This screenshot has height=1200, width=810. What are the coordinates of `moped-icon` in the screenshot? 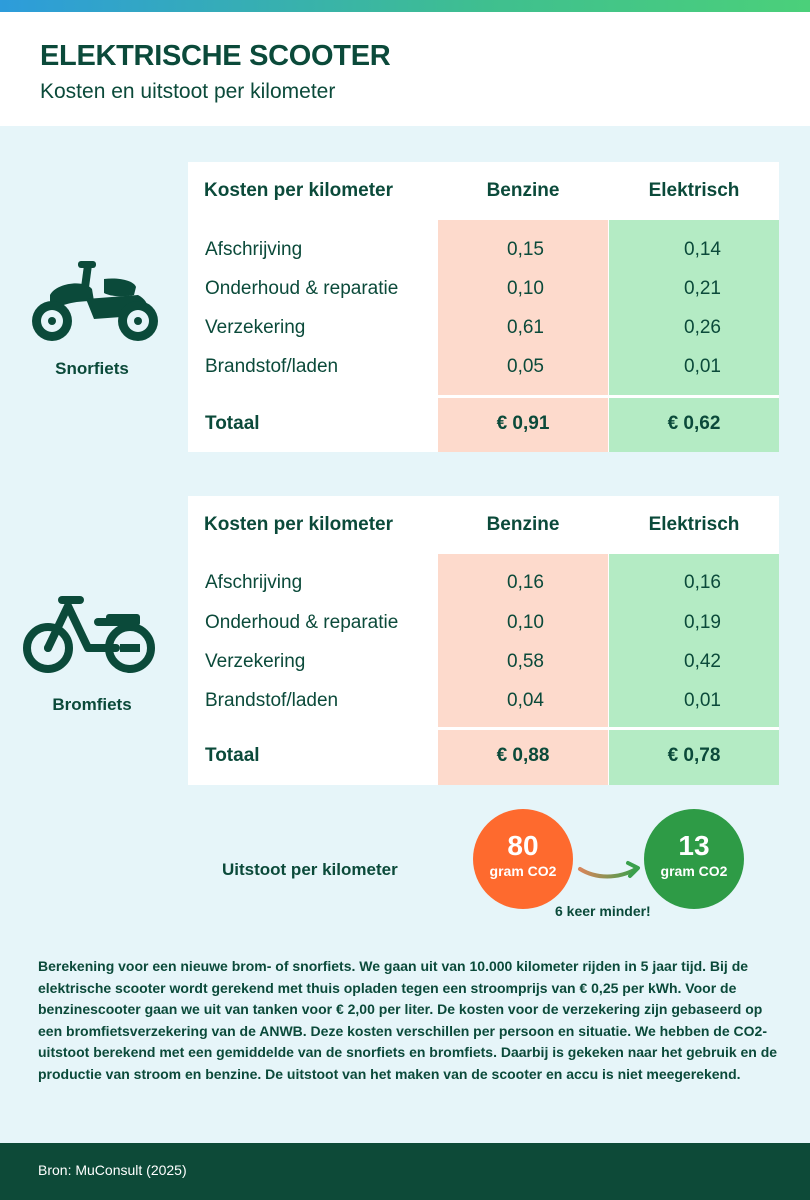 It's located at (89, 634).